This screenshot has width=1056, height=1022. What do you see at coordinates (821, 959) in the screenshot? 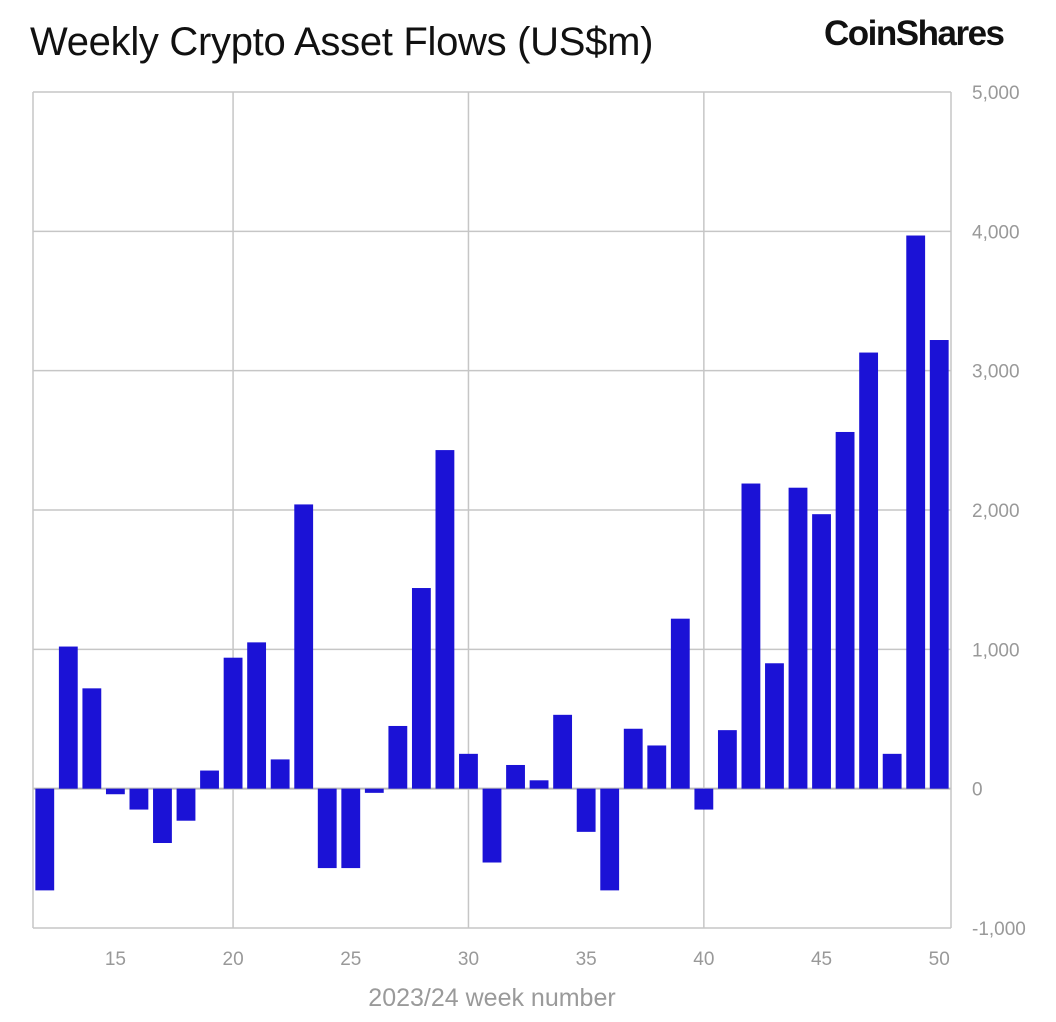
I see `x-tick-label: 45` at bounding box center [821, 959].